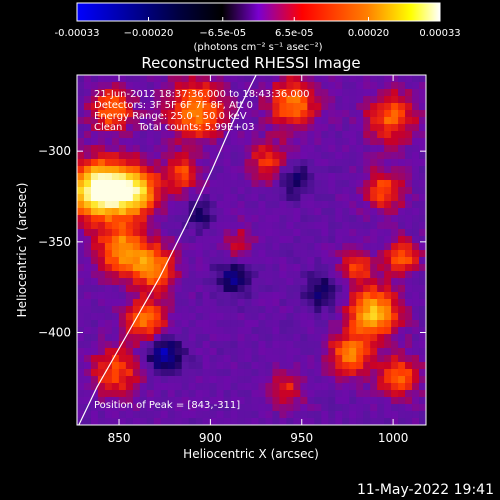 This screenshot has height=500, width=500. Describe the element at coordinates (210, 438) in the screenshot. I see `x-tick-label: 900` at that location.